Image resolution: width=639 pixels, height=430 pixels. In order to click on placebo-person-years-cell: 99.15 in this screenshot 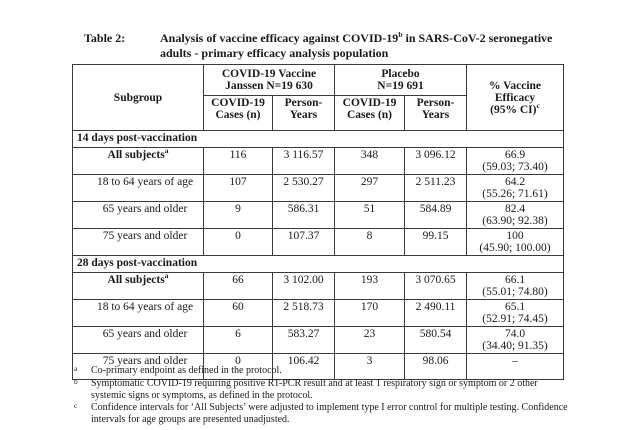, I will do `click(435, 242)`.